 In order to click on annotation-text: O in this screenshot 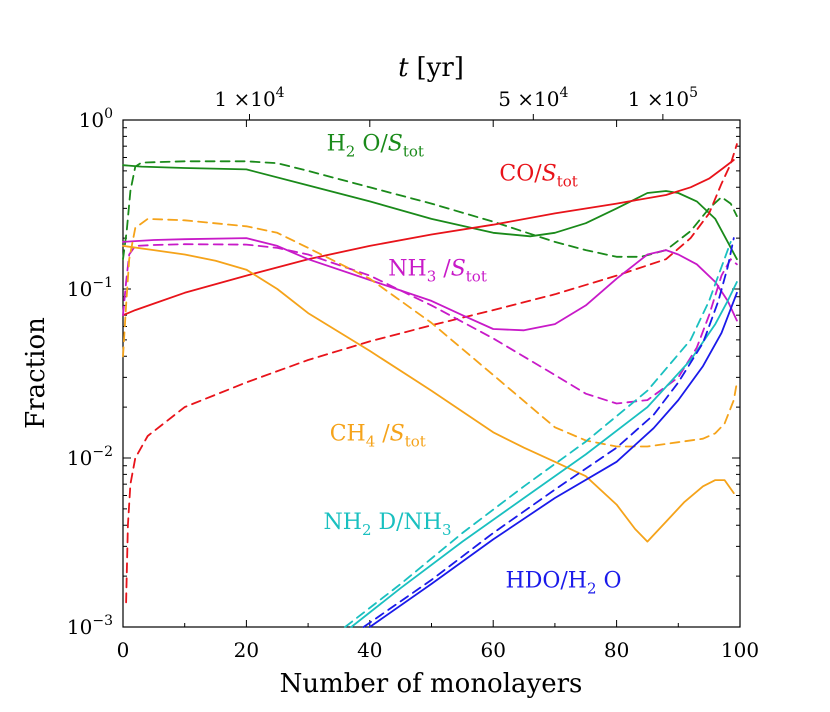, I will do `click(609, 581)`.